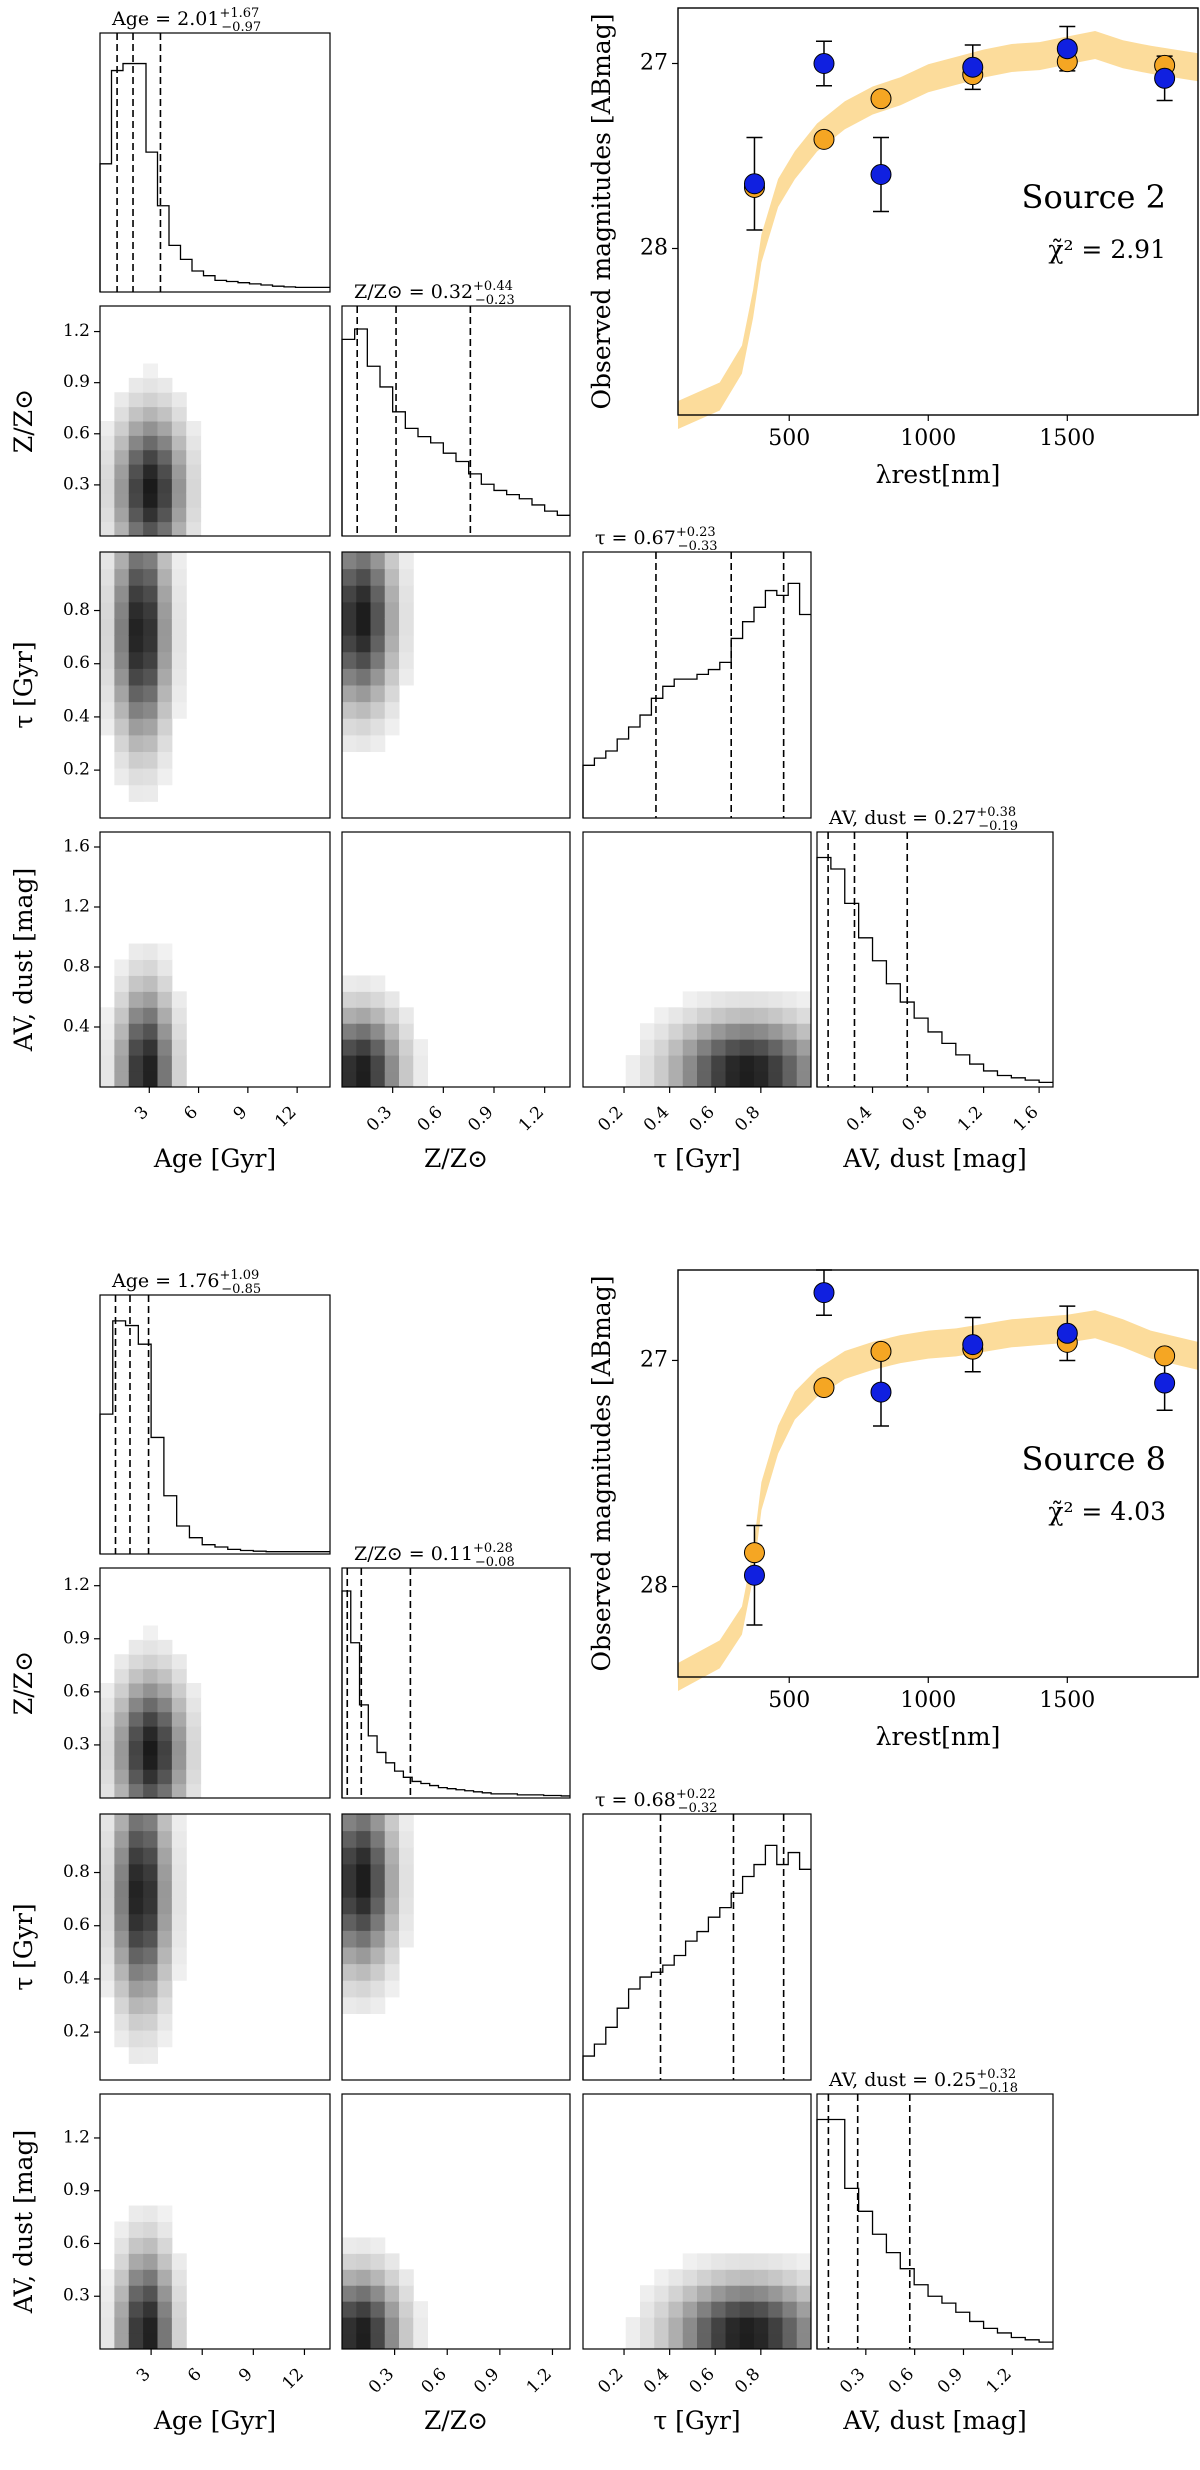 This screenshot has height=2470, width=1200. What do you see at coordinates (789, 1700) in the screenshot?
I see `sed-xtick-label-0: 500` at bounding box center [789, 1700].